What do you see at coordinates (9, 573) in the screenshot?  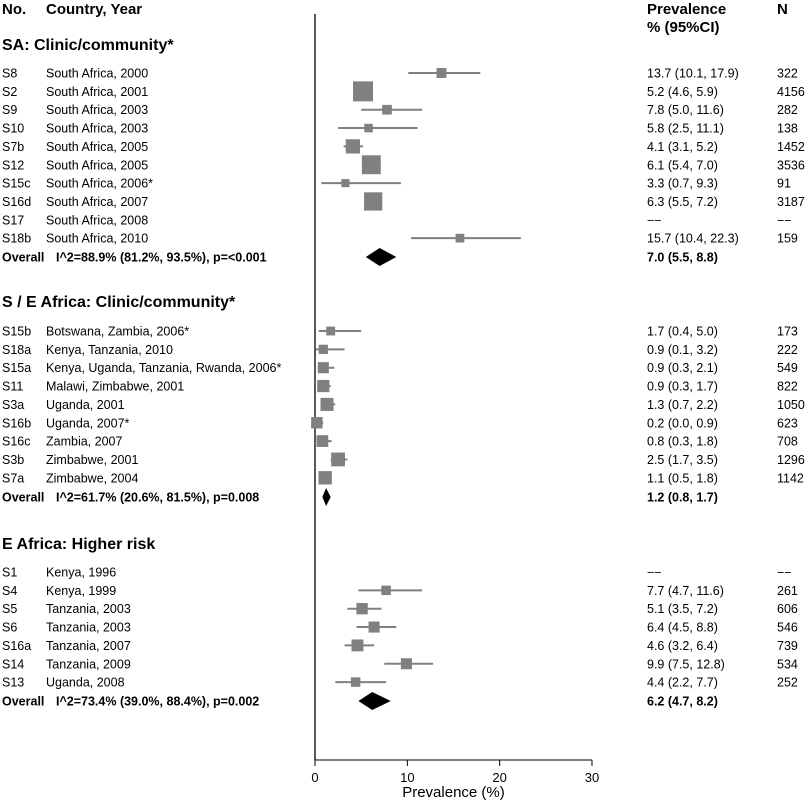 I see `study-id: S1` at bounding box center [9, 573].